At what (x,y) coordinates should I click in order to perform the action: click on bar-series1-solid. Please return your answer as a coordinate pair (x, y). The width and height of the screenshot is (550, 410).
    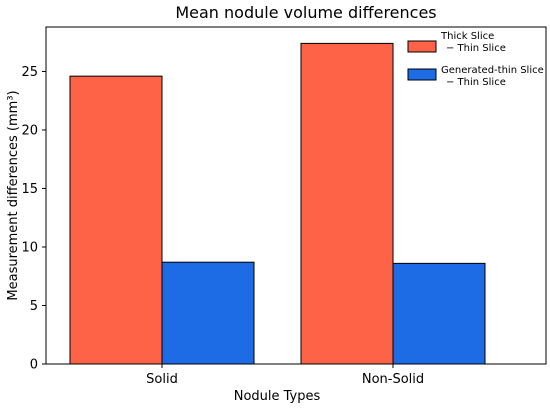
    Looking at the image, I should click on (116, 220).